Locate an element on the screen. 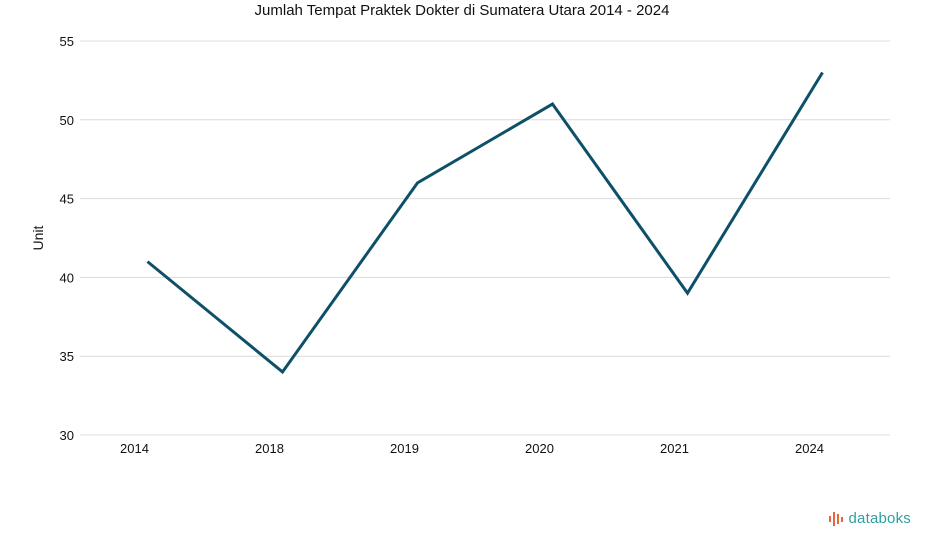 The height and width of the screenshot is (547, 925). databoks-logo: databoks is located at coordinates (869, 518).